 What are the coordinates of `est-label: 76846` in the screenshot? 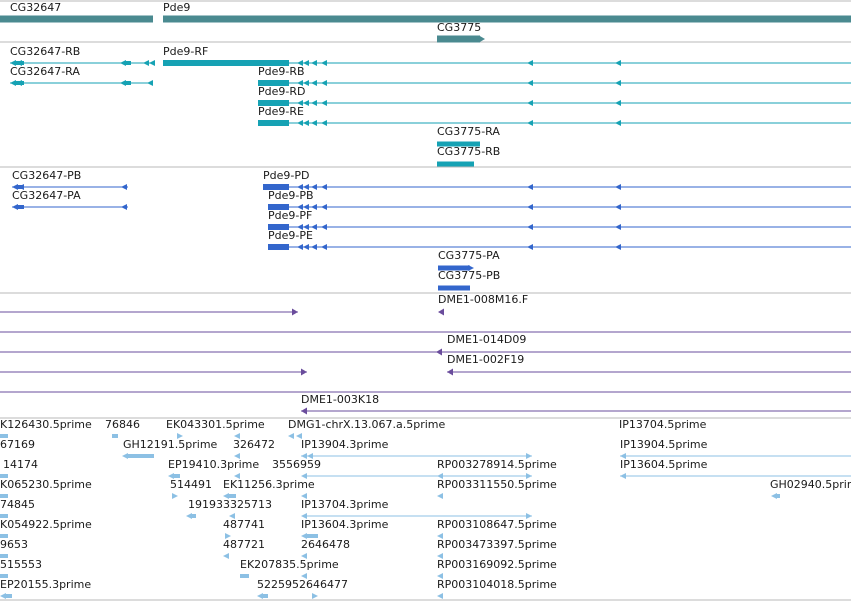 It's located at (122, 424).